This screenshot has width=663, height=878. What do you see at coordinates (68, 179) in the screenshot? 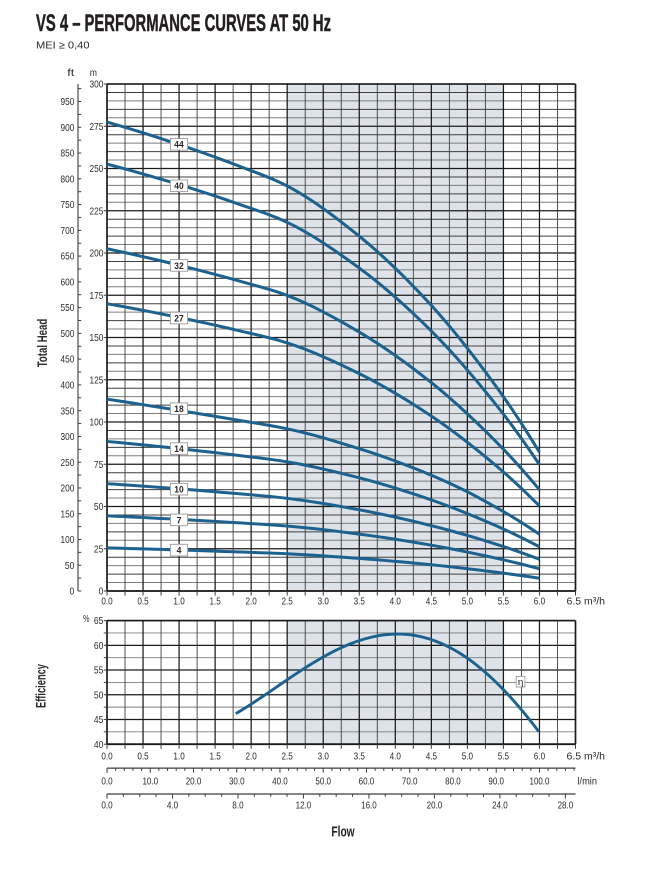
I see `svg-text: 800` at bounding box center [68, 179].